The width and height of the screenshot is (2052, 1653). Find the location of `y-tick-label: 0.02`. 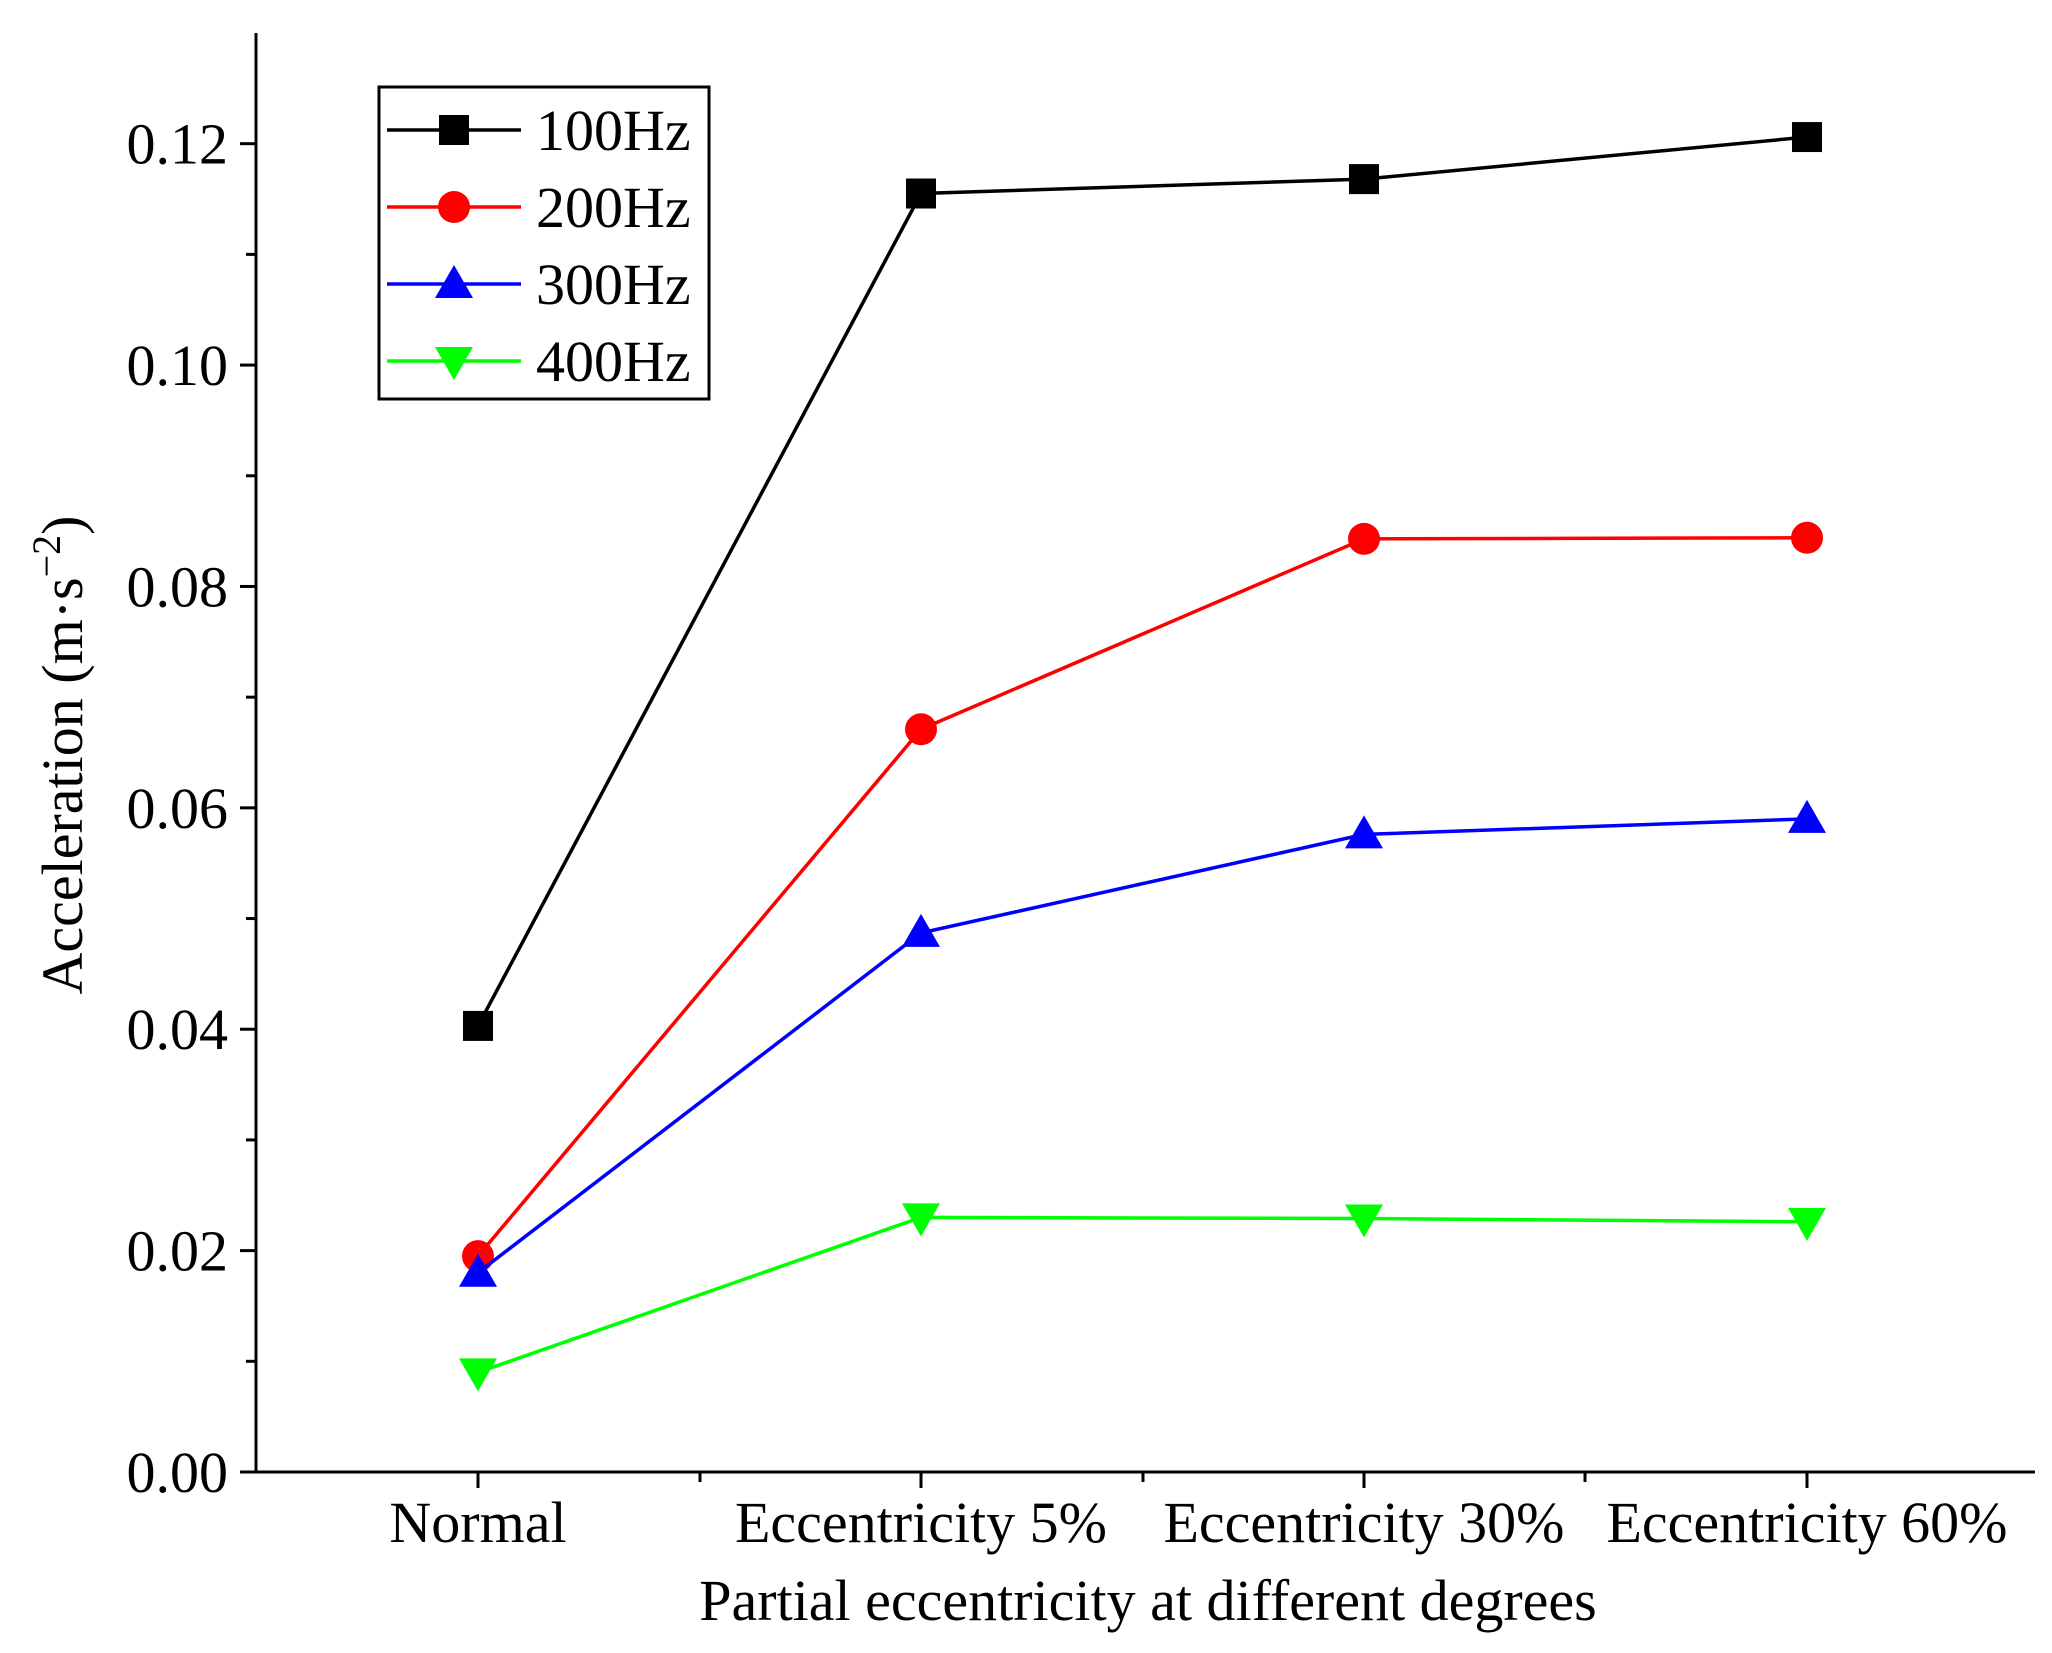

y-tick-label: 0.02 is located at coordinates (178, 1251).